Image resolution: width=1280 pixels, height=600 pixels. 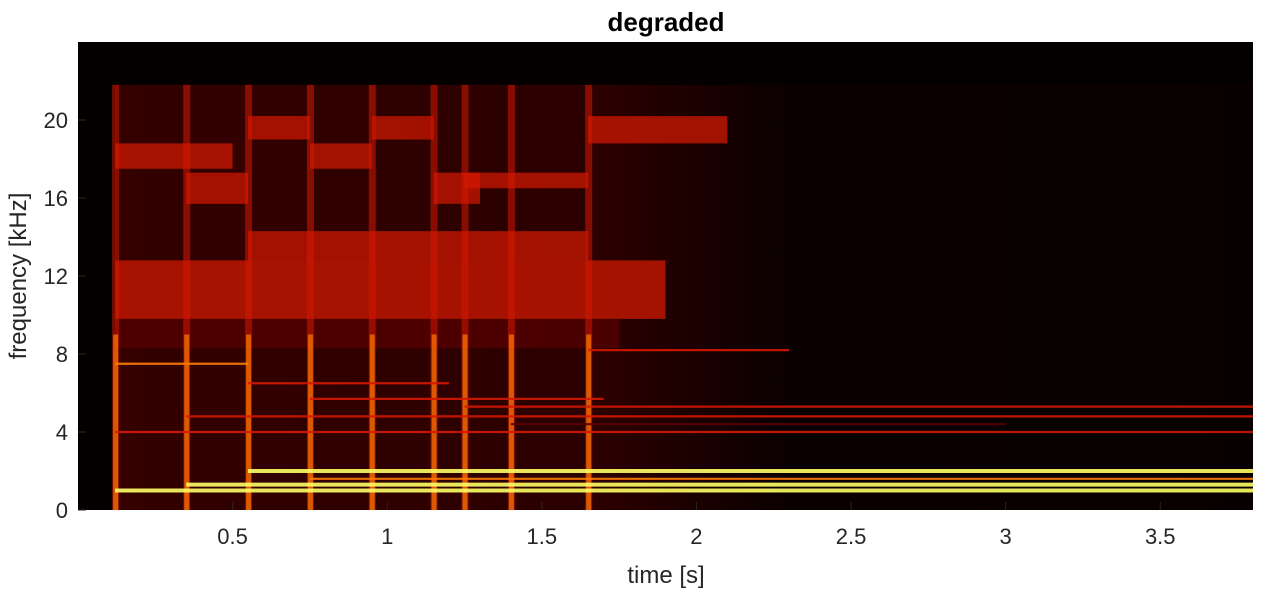 I want to click on y-tick-label: 8, so click(x=62, y=354).